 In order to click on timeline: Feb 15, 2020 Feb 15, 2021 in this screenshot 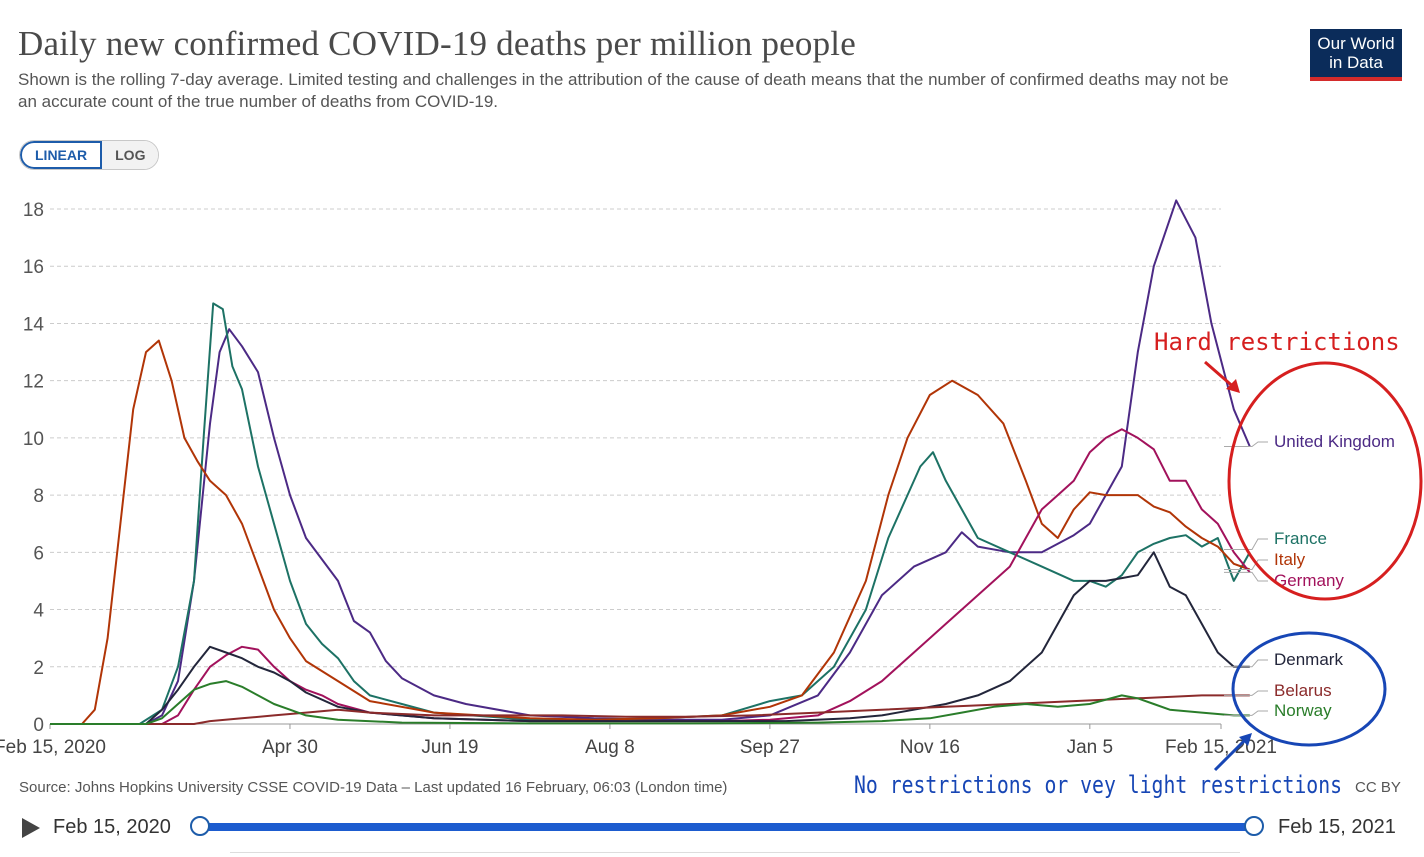, I will do `click(712, 828)`.